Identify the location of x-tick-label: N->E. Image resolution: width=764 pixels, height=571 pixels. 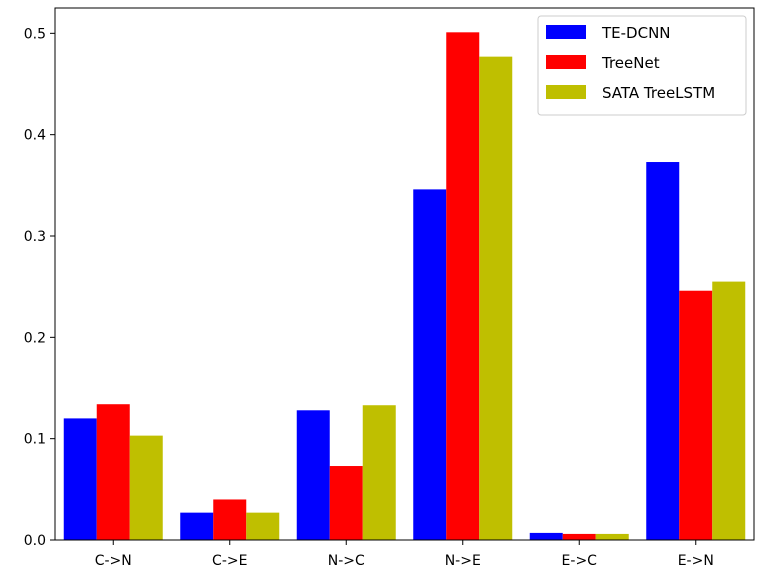
(463, 561).